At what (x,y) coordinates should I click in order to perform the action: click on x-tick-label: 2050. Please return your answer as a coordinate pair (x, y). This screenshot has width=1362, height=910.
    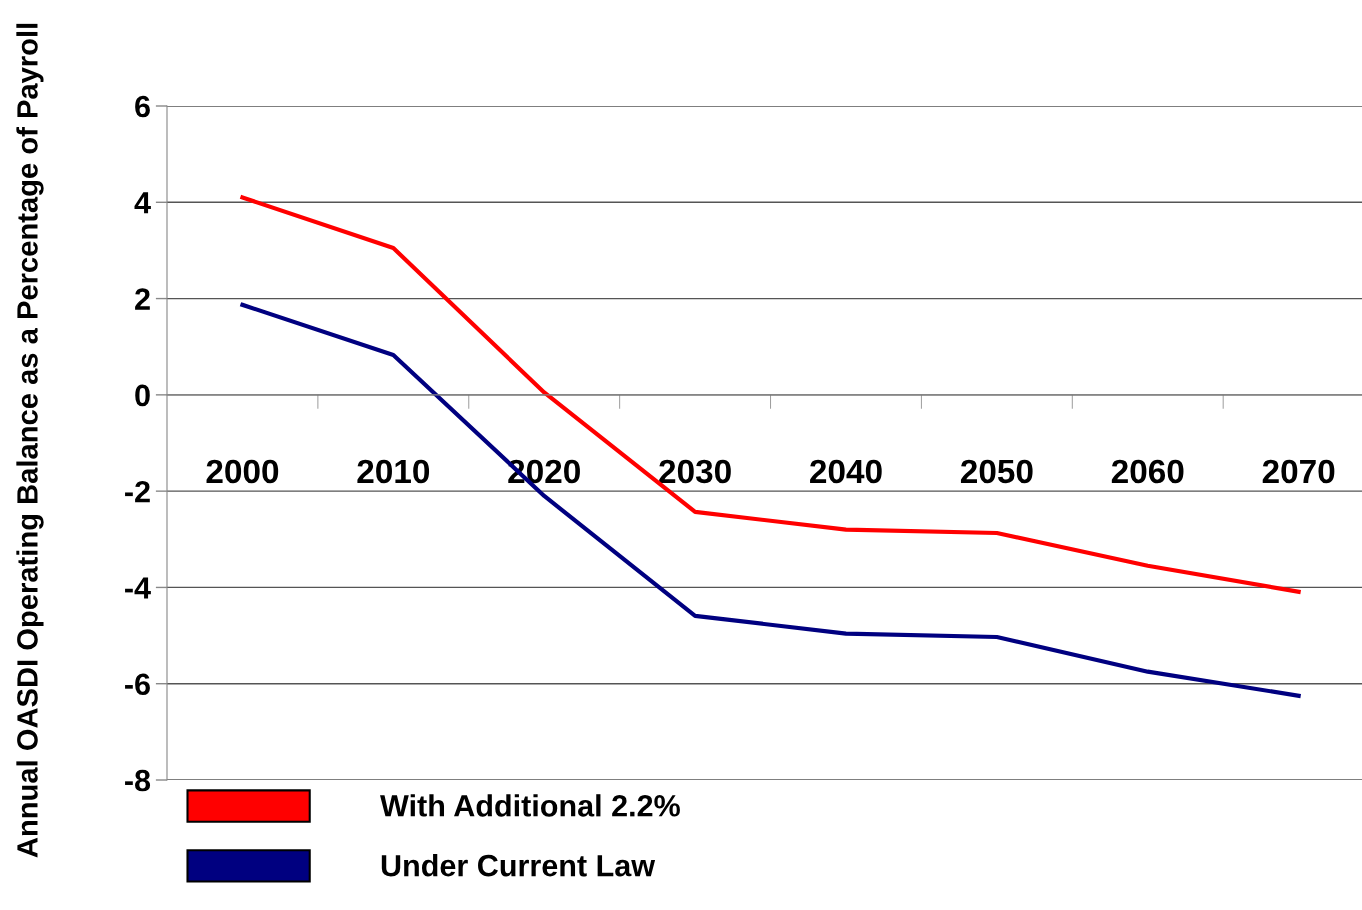
    Looking at the image, I should click on (996, 471).